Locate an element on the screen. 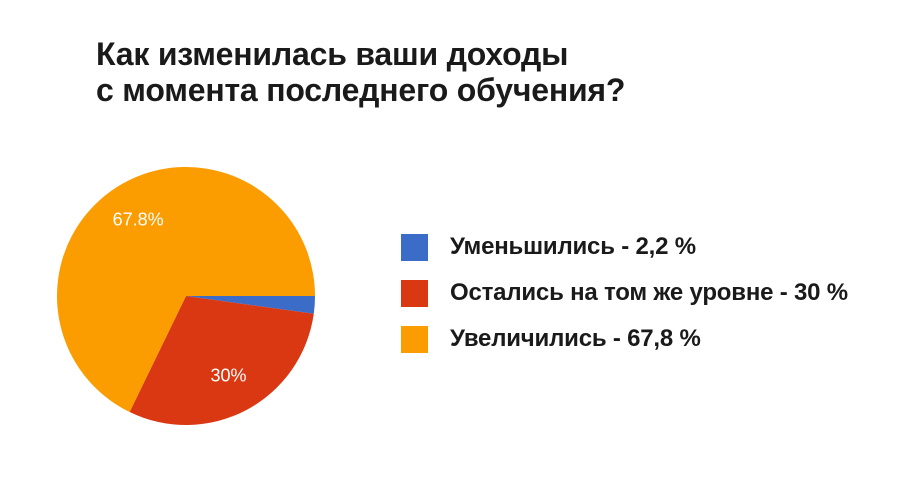 This screenshot has height=502, width=924. legend-item-same-level: Остались на том же уровне - 30 % is located at coordinates (624, 293).